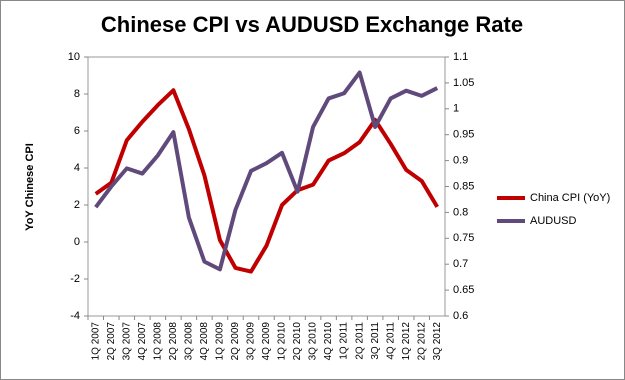 The width and height of the screenshot is (625, 380). What do you see at coordinates (463, 135) in the screenshot?
I see `y2-tick-label: 0.95` at bounding box center [463, 135].